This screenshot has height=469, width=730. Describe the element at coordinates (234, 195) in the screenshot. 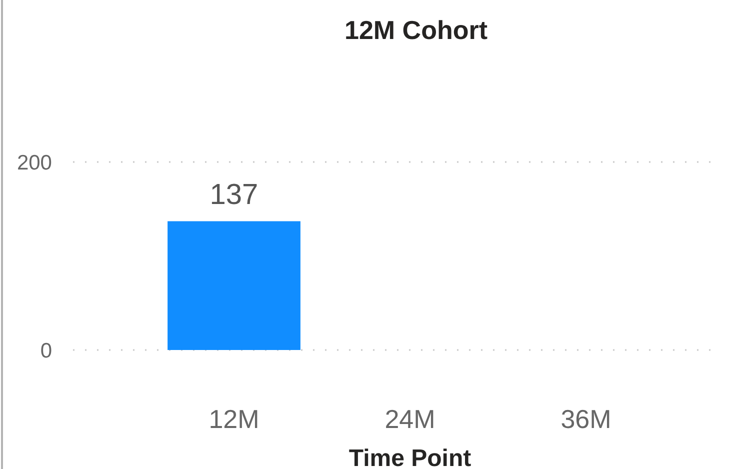

I see `data-label: 137` at that location.